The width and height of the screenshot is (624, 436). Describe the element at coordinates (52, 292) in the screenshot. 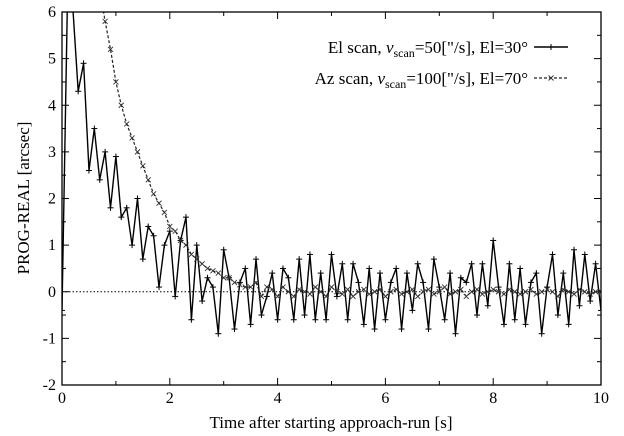

I see `y-tick-label: 0` at that location.